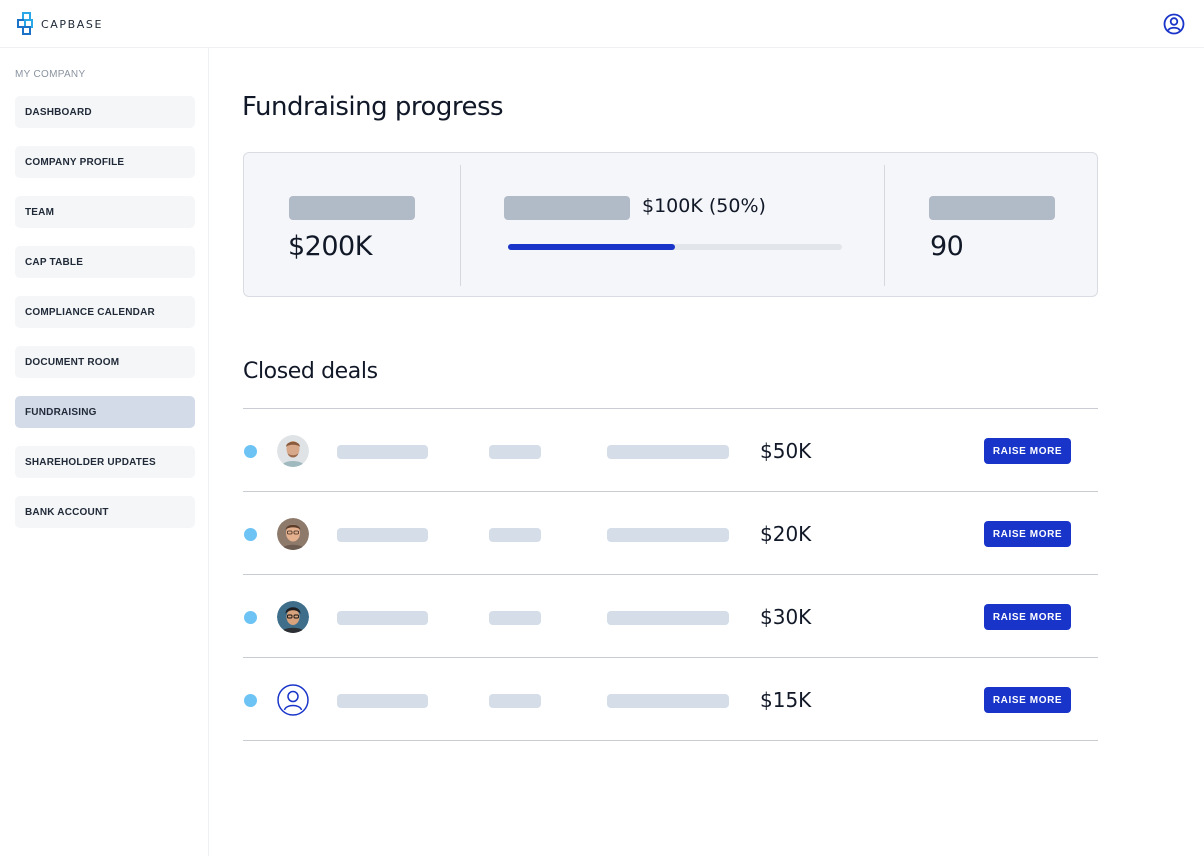 This screenshot has height=856, width=1204. What do you see at coordinates (786, 700) in the screenshot?
I see `deal-amount: $15K` at bounding box center [786, 700].